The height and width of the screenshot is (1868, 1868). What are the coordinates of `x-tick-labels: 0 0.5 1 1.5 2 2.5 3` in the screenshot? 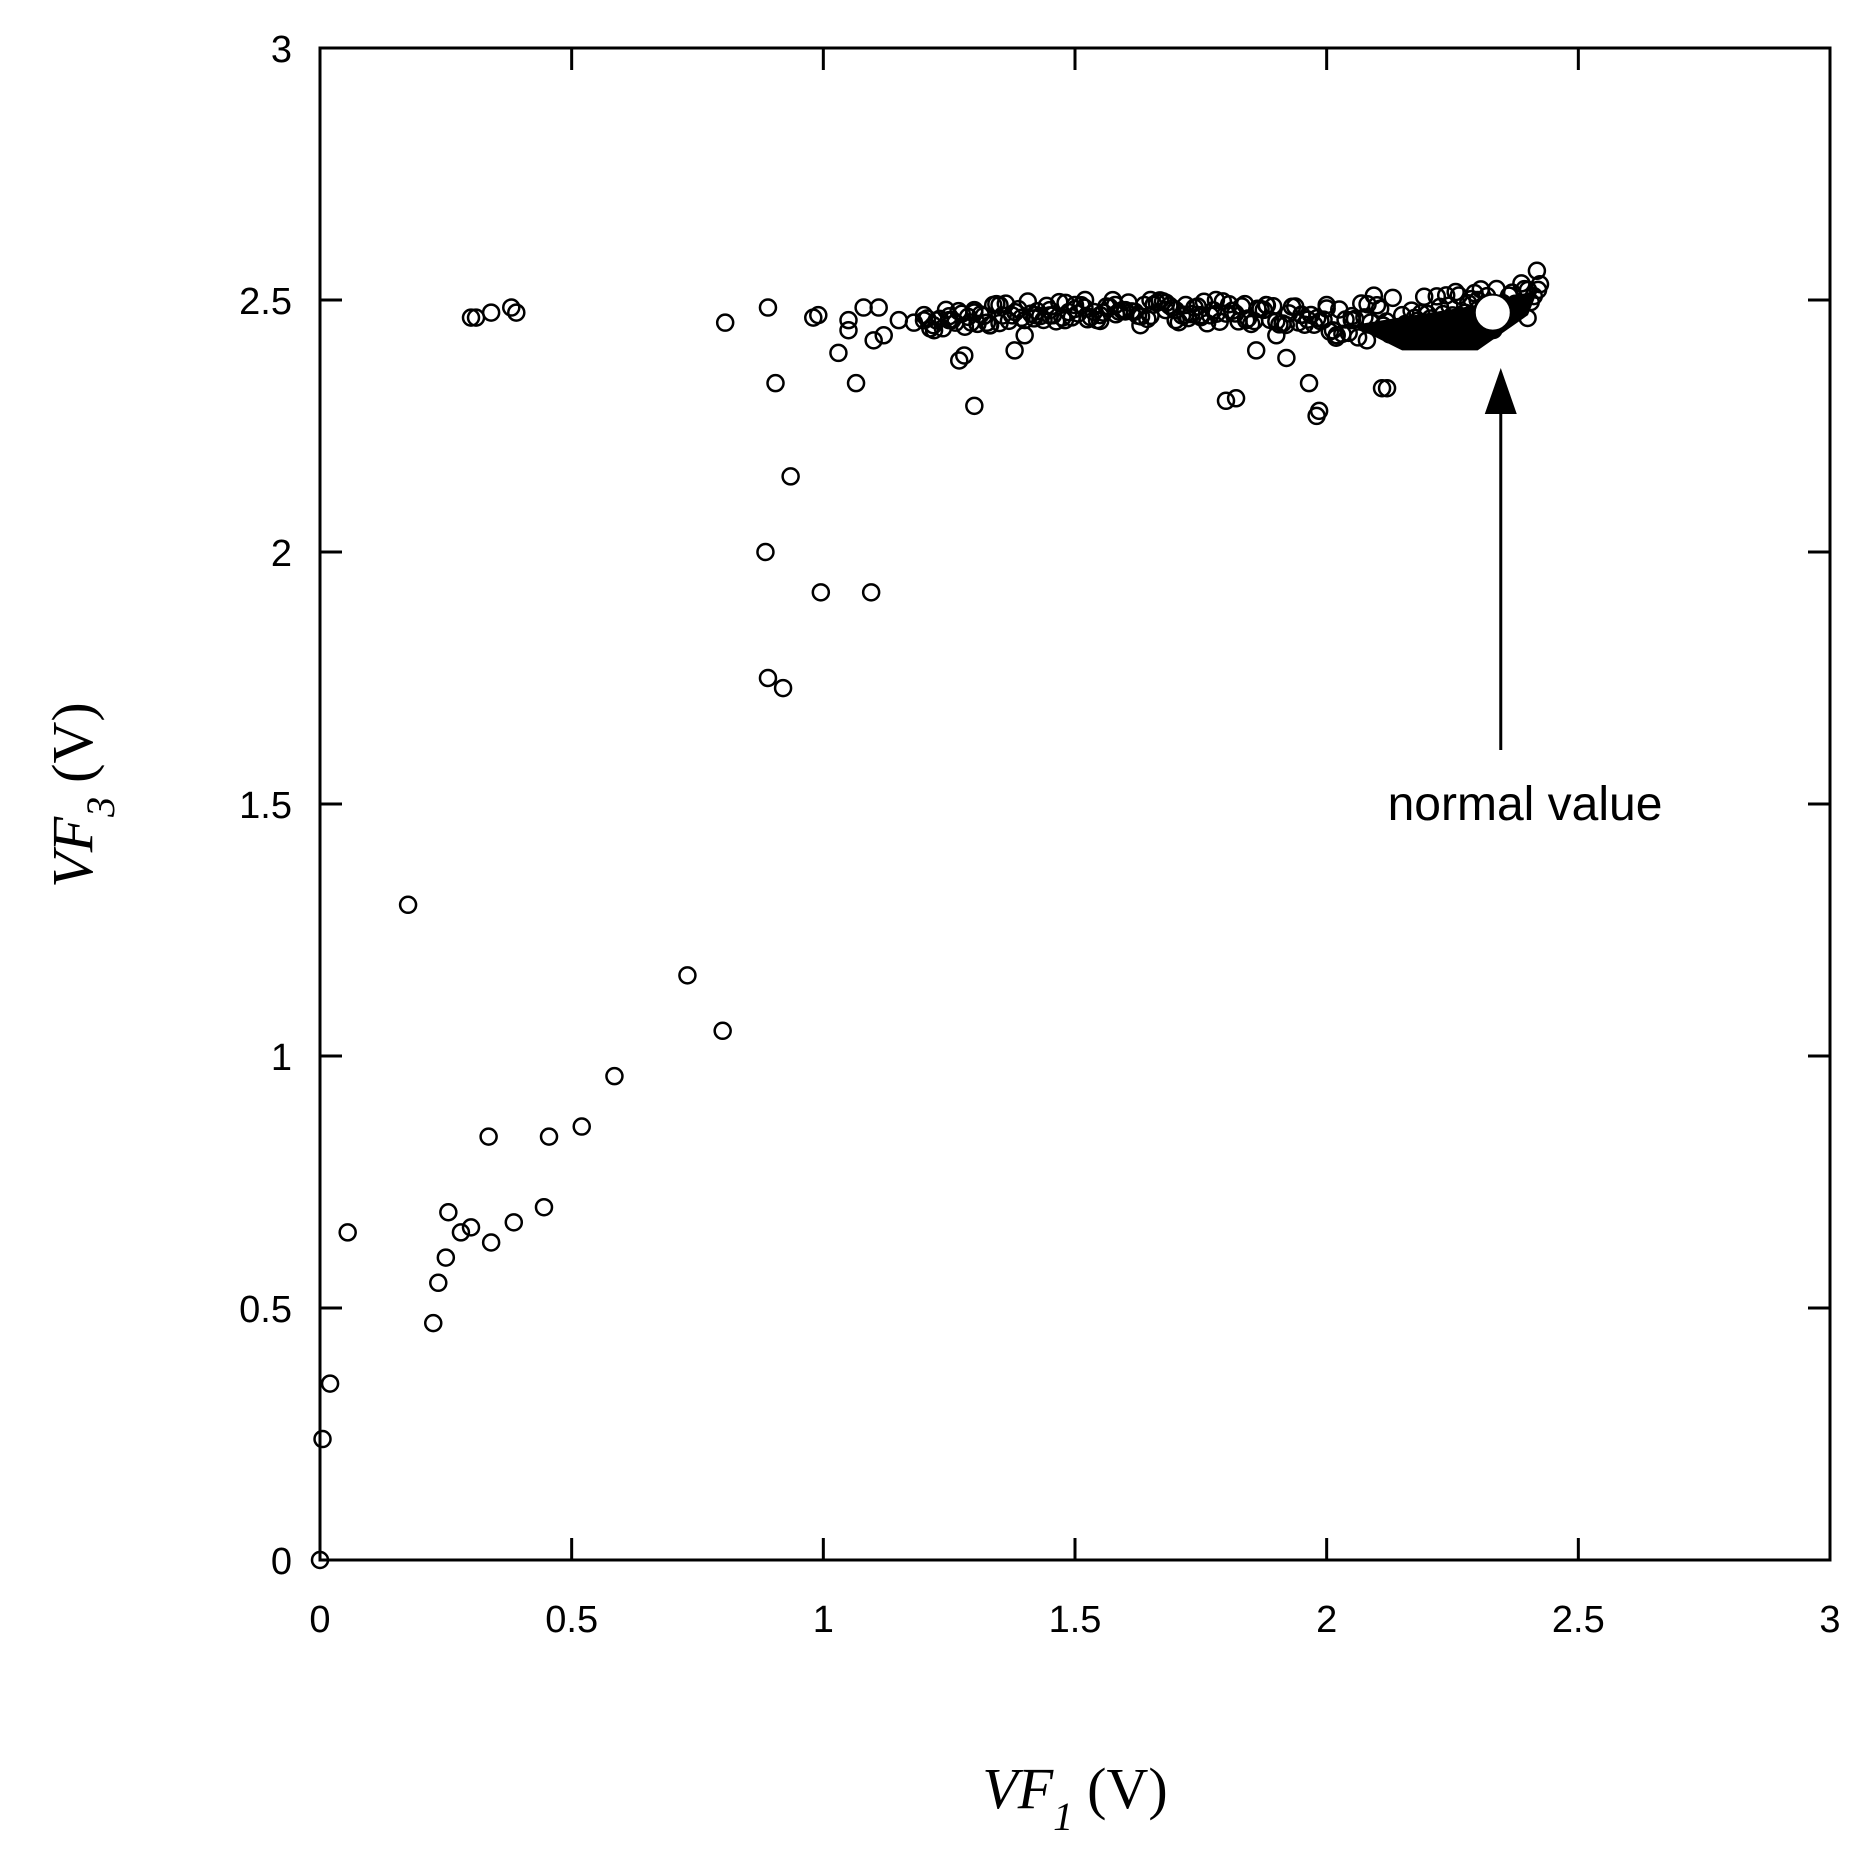 It's located at (1074, 1620).